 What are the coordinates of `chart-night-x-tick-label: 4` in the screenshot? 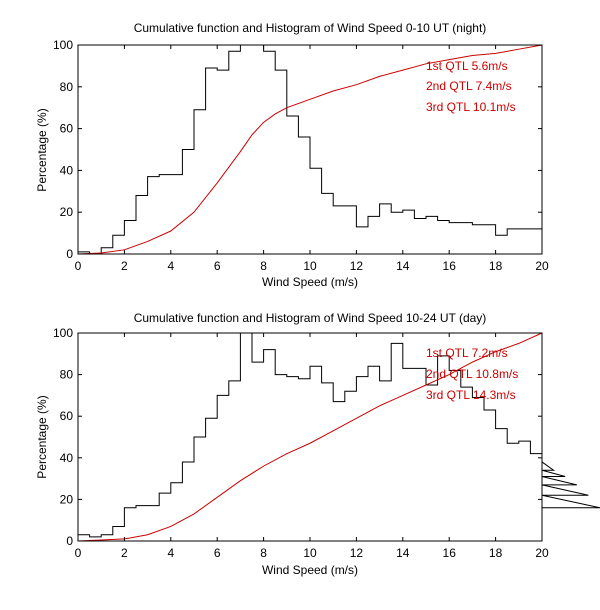 It's located at (170, 266).